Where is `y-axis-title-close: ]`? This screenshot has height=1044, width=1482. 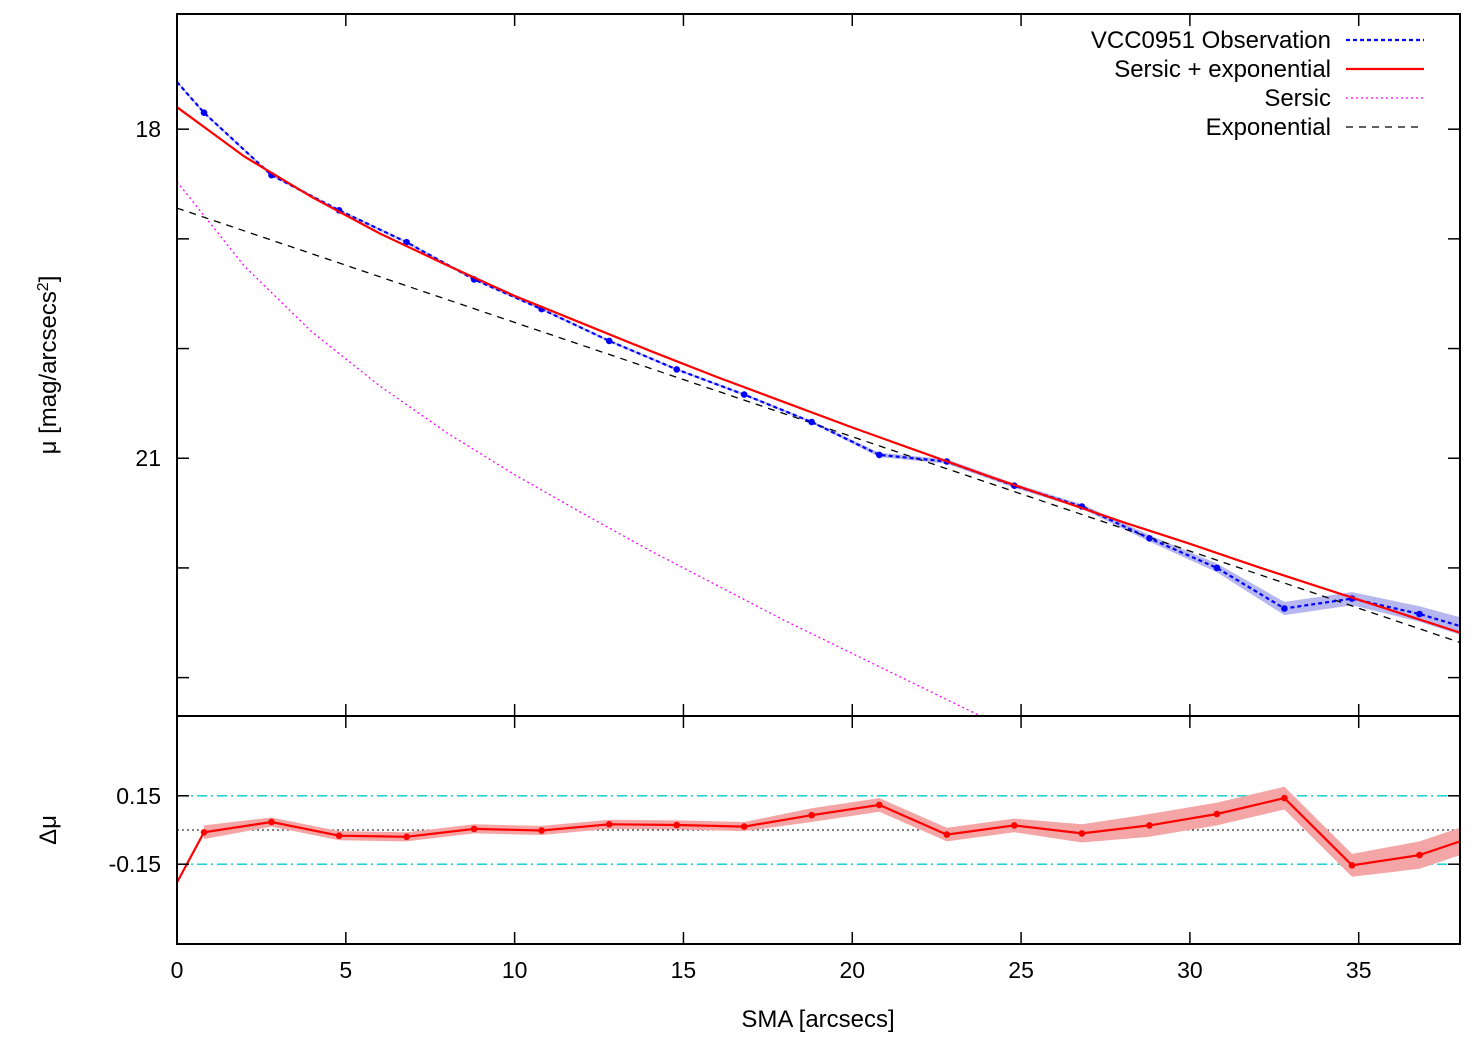
y-axis-title-close: ] is located at coordinates (48, 279).